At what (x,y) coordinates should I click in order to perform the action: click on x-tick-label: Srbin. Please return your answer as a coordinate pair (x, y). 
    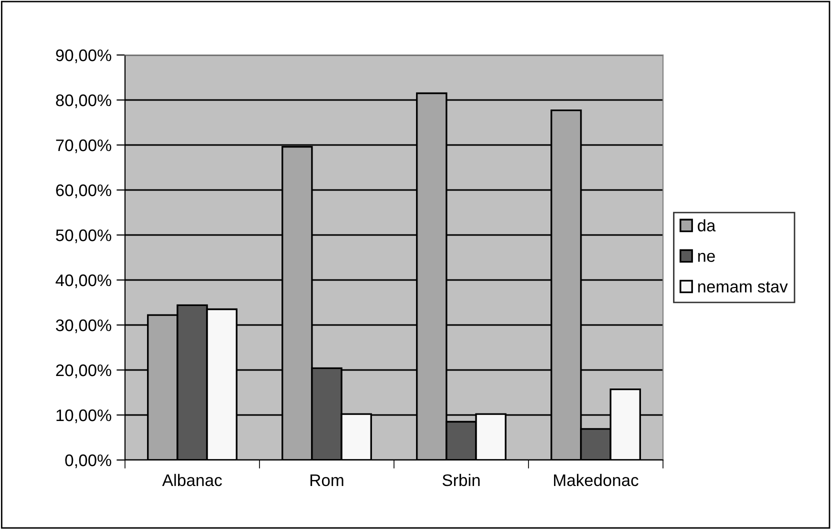
    Looking at the image, I should click on (461, 480).